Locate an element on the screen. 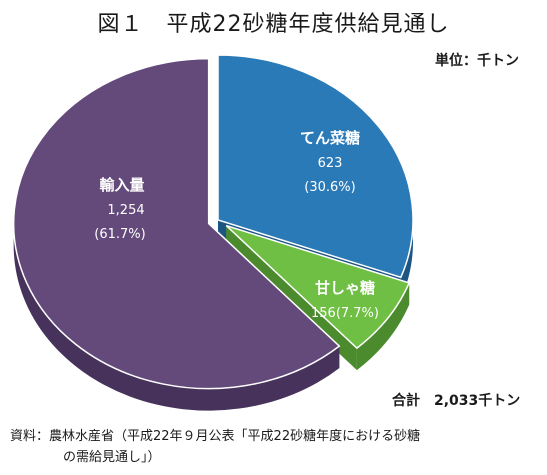 Image resolution: width=547 pixels, height=475 pixels. slice-kansha-label: 甘しゃ糖 is located at coordinates (345, 288).